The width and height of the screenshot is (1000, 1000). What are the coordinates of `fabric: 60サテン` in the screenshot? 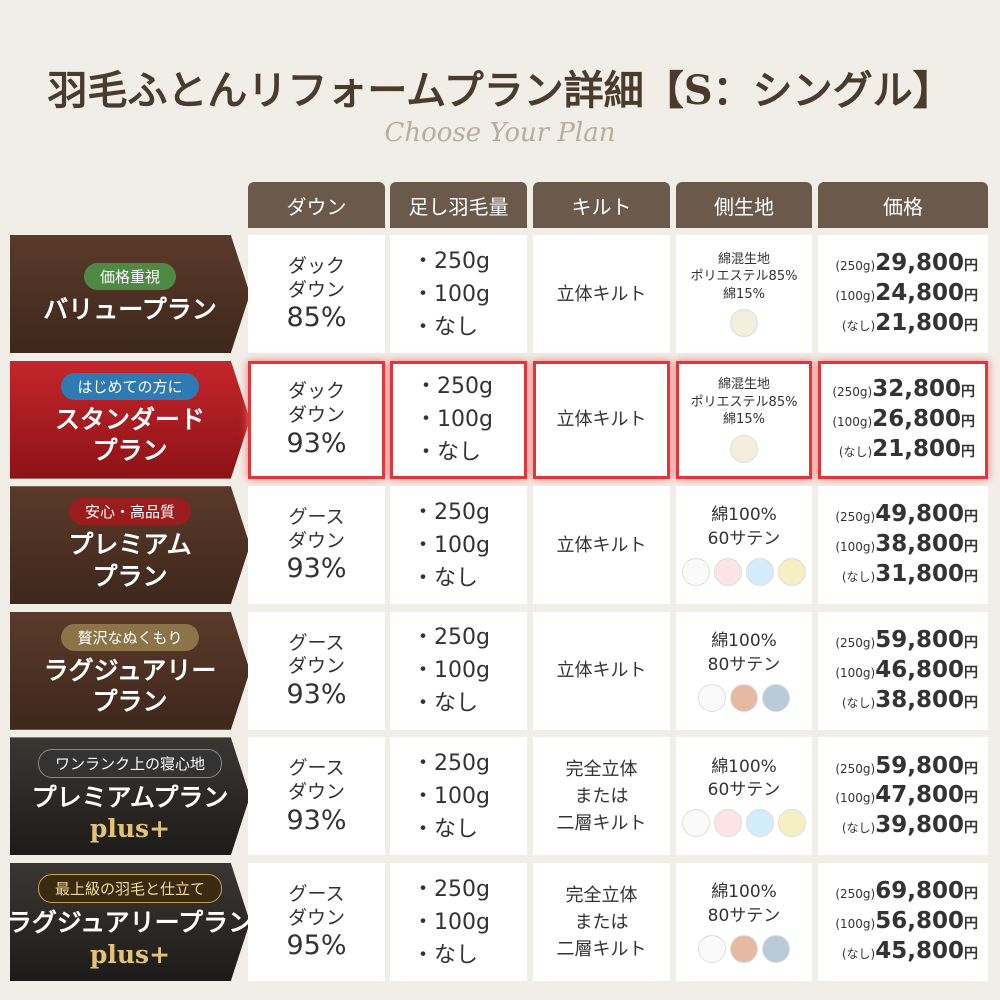 It's located at (744, 790).